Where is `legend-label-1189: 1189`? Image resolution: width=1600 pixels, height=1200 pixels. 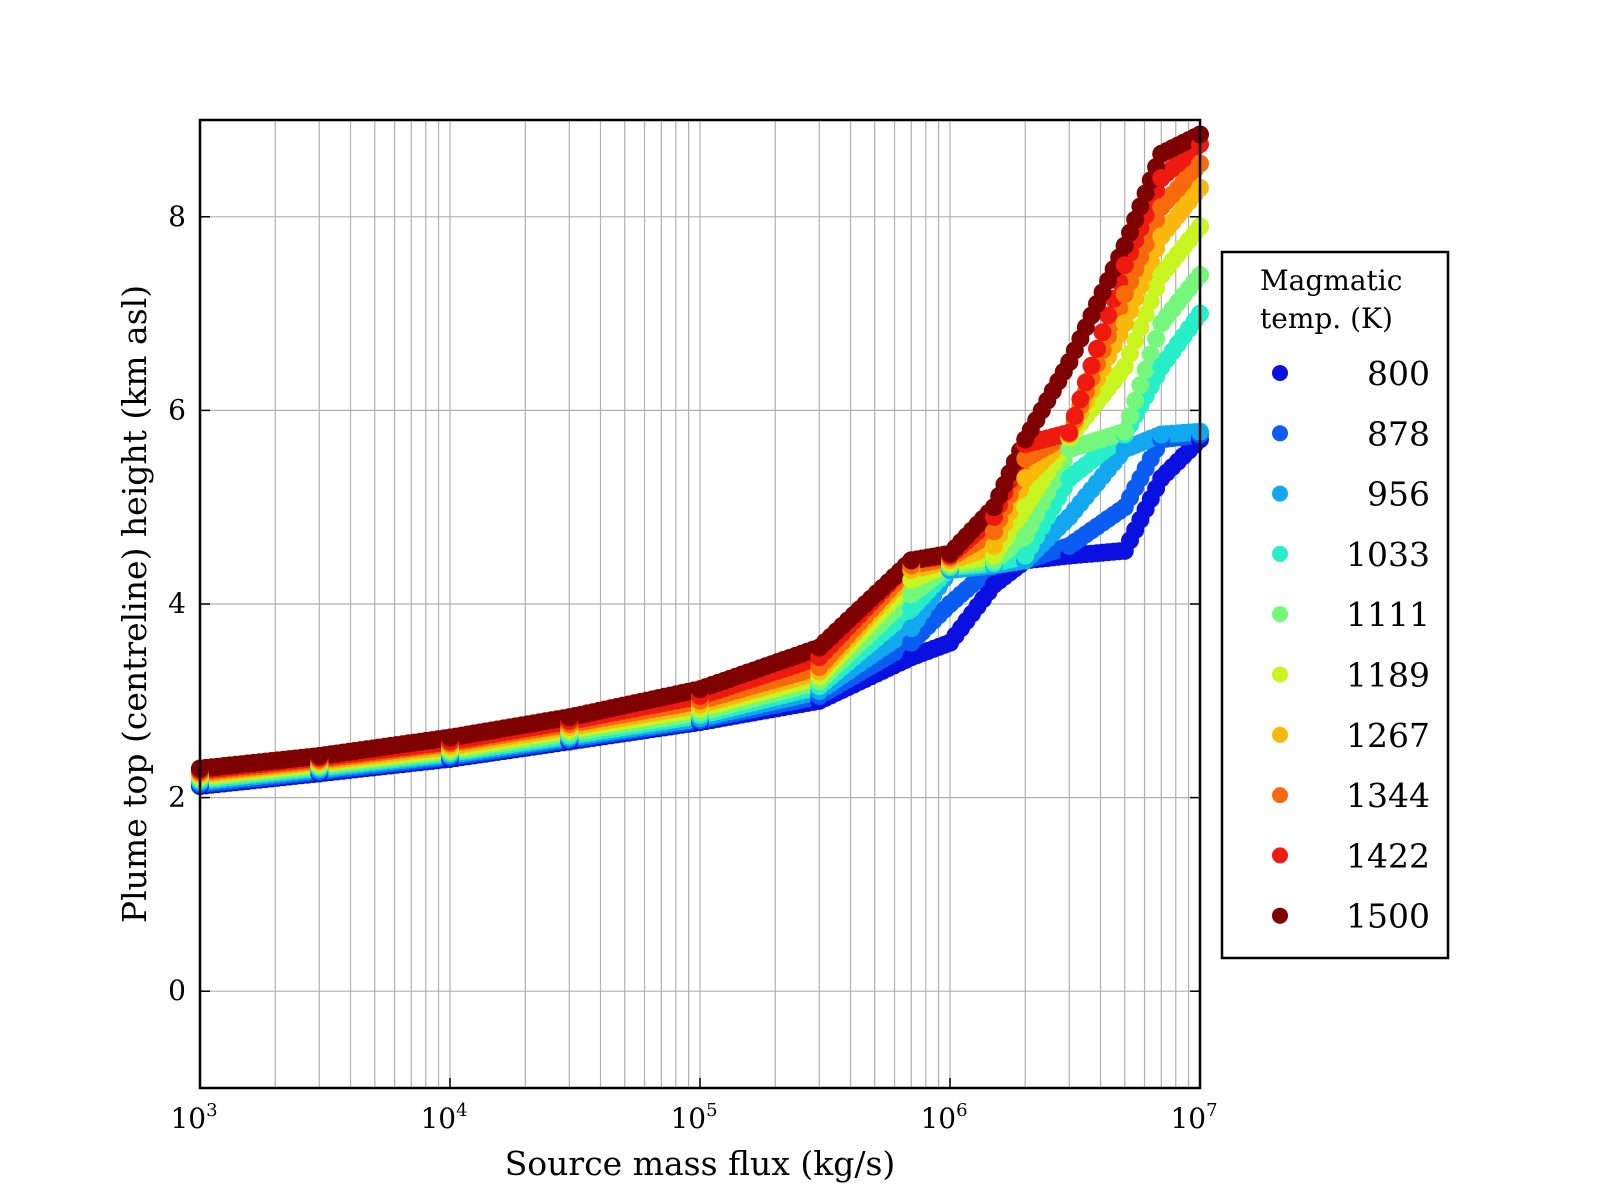 legend-label-1189: 1189 is located at coordinates (1388, 675).